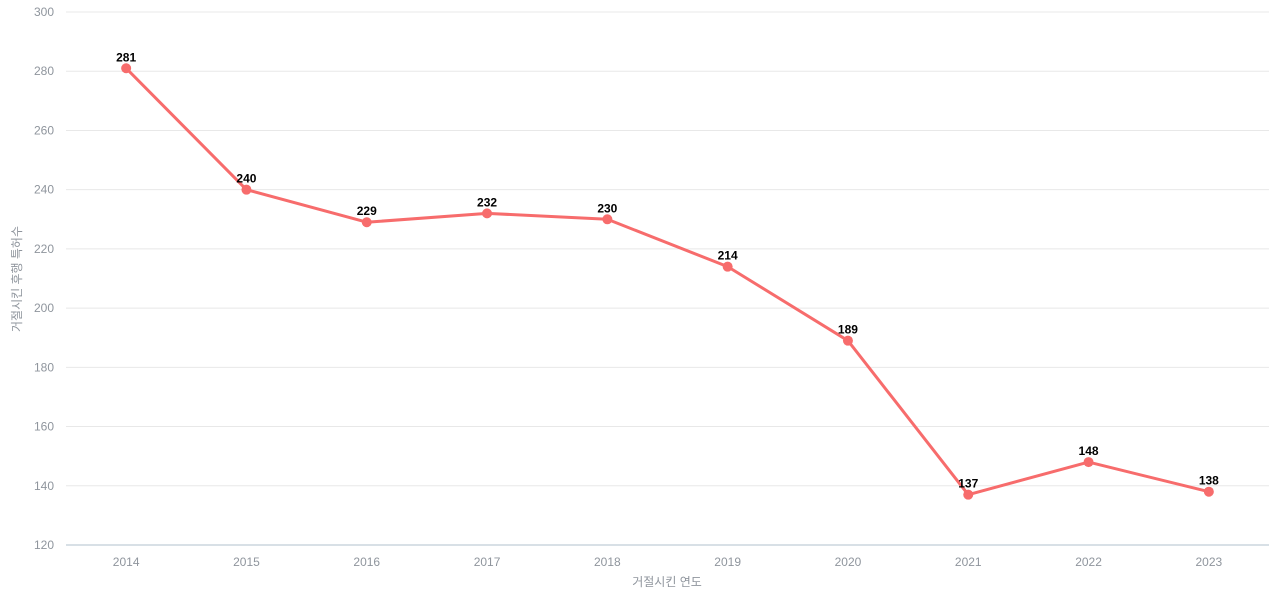  I want to click on data-point-label: 138, so click(1209, 481).